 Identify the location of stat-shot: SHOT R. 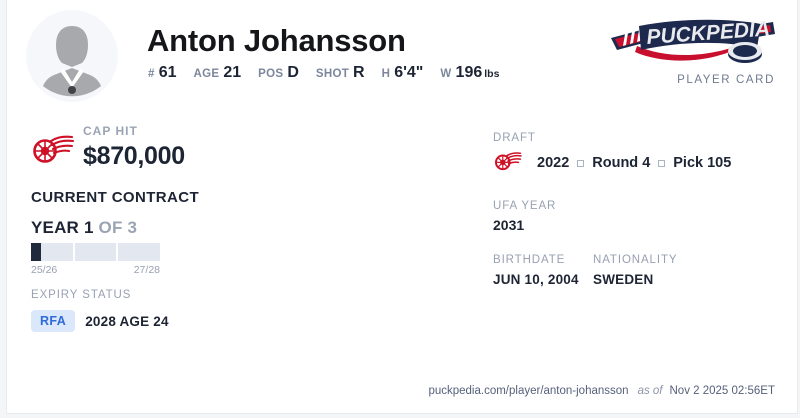
(340, 73).